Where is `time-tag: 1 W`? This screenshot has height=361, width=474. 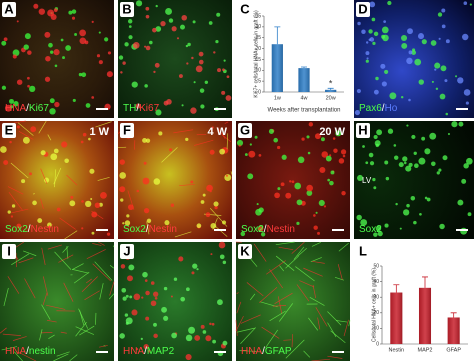
time-tag: 1 W is located at coordinates (99, 132).